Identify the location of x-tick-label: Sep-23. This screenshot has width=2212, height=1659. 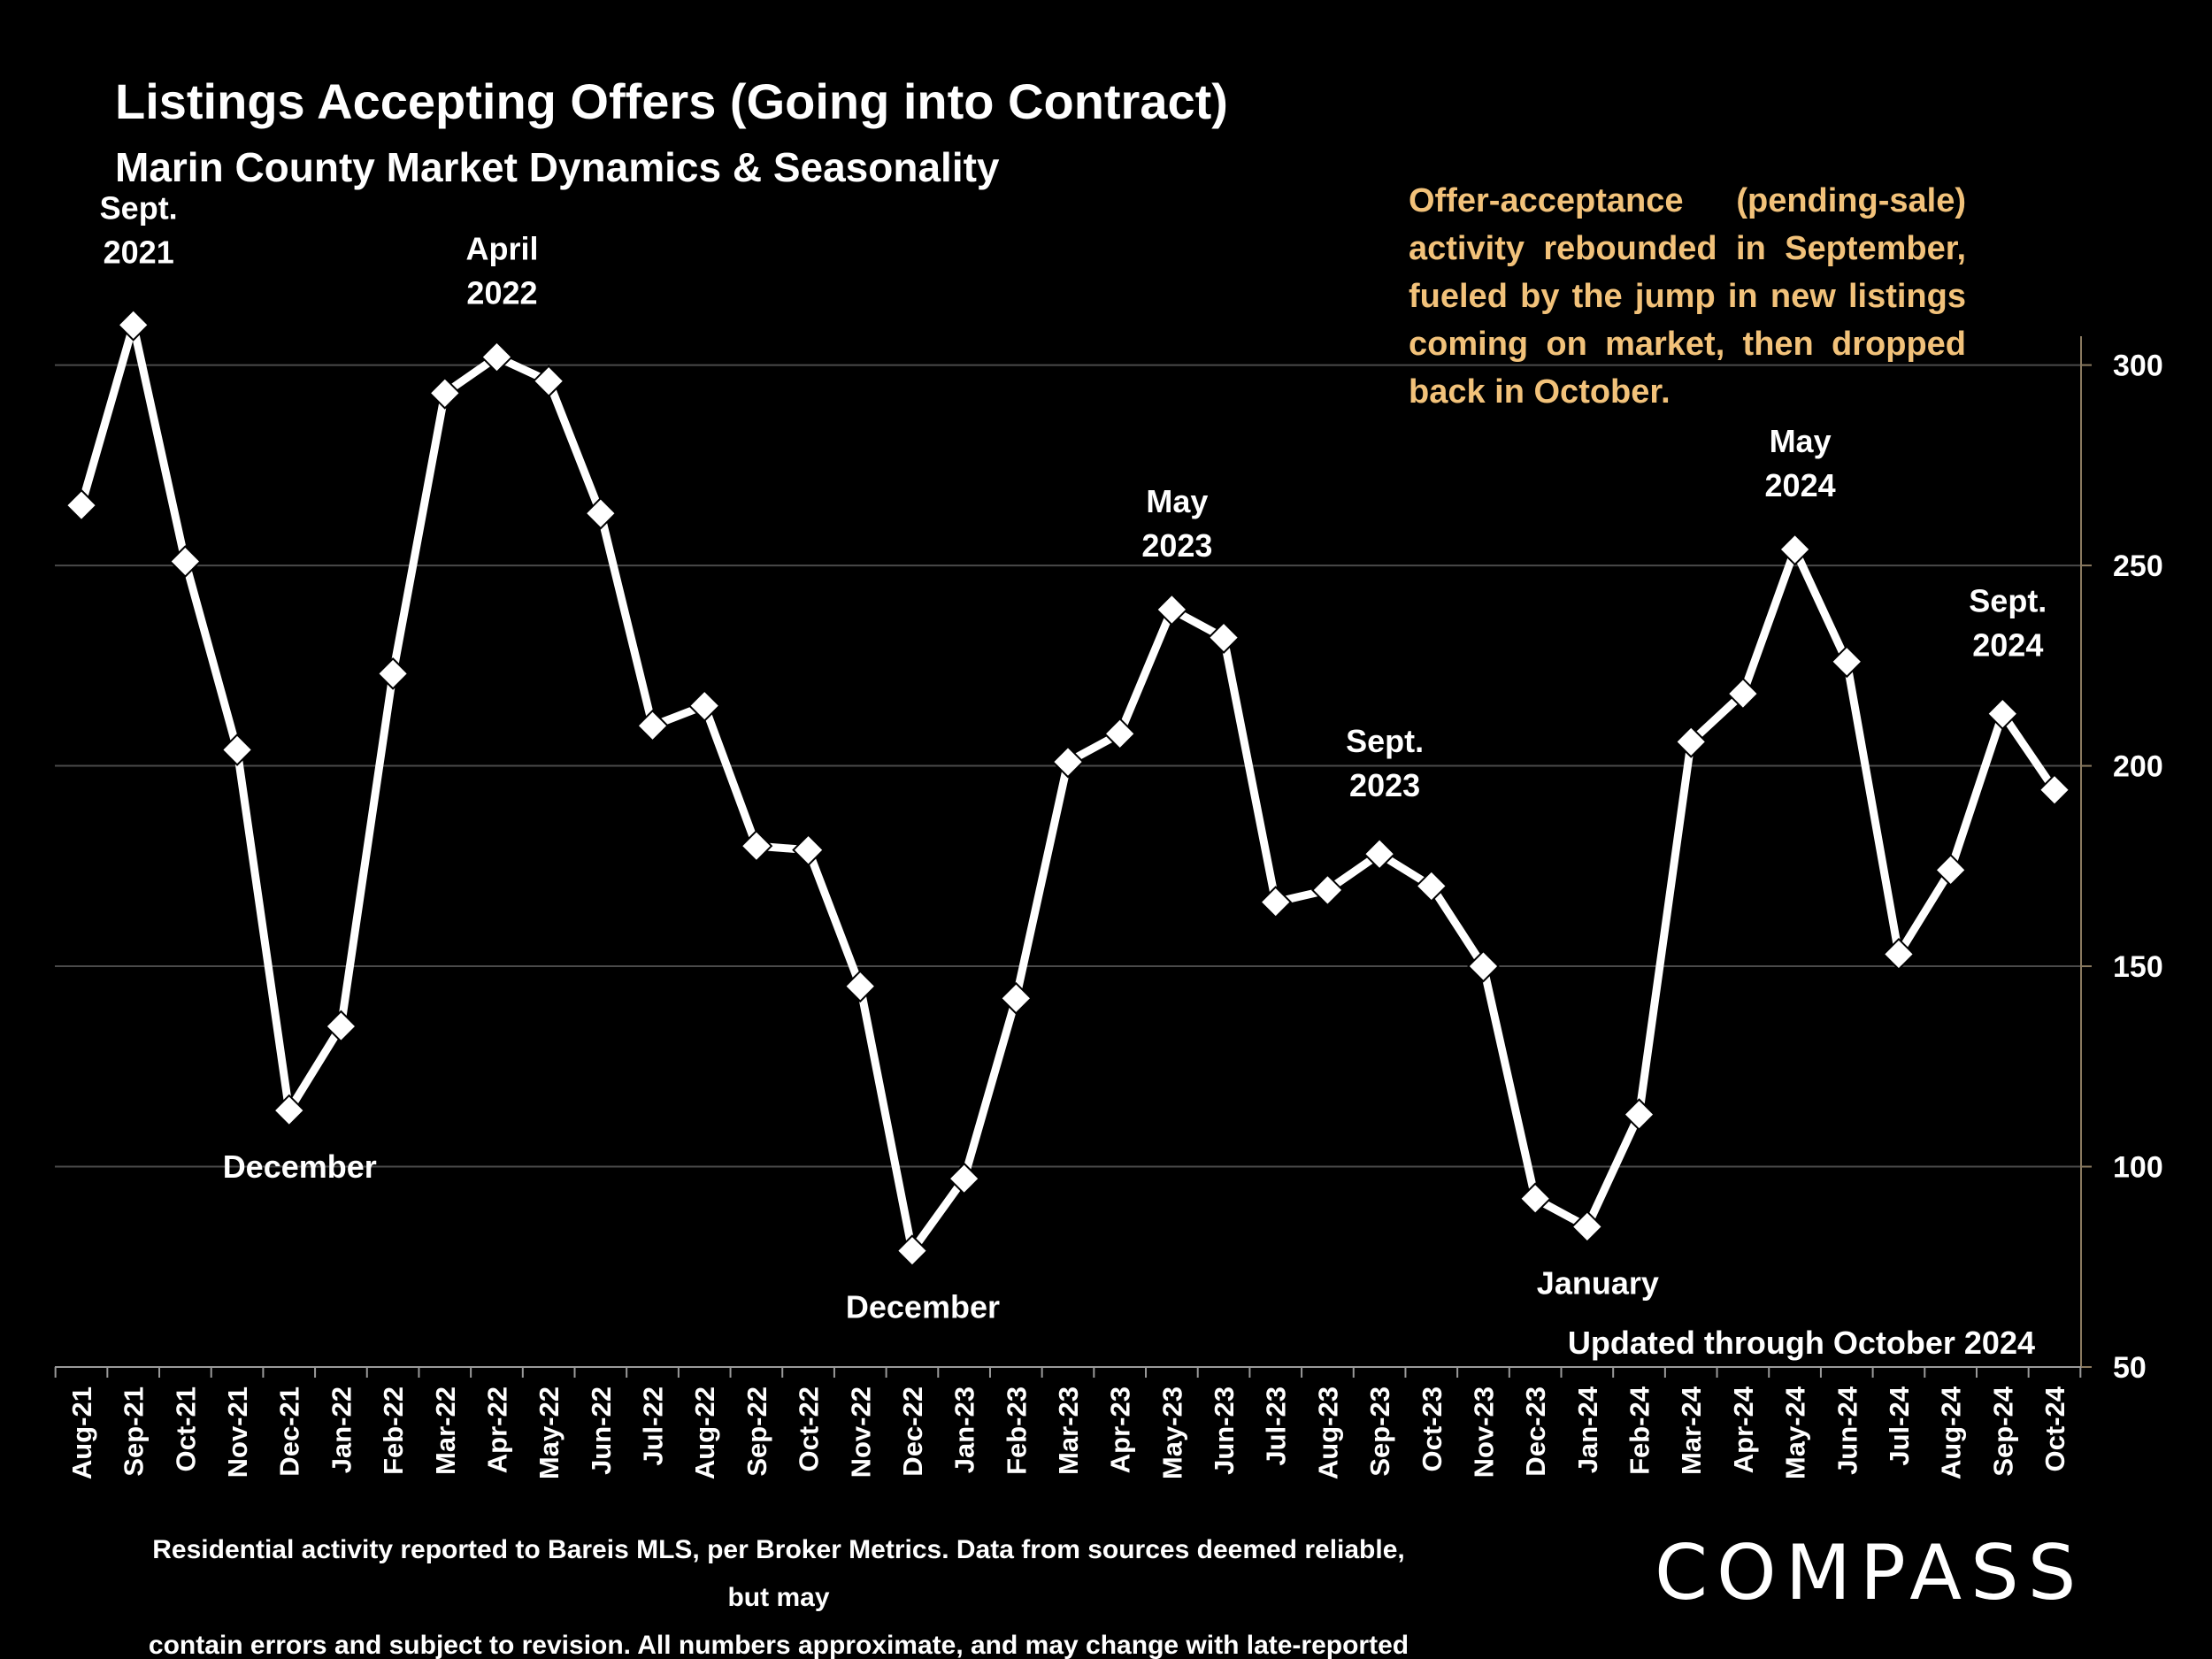
(1379, 1432).